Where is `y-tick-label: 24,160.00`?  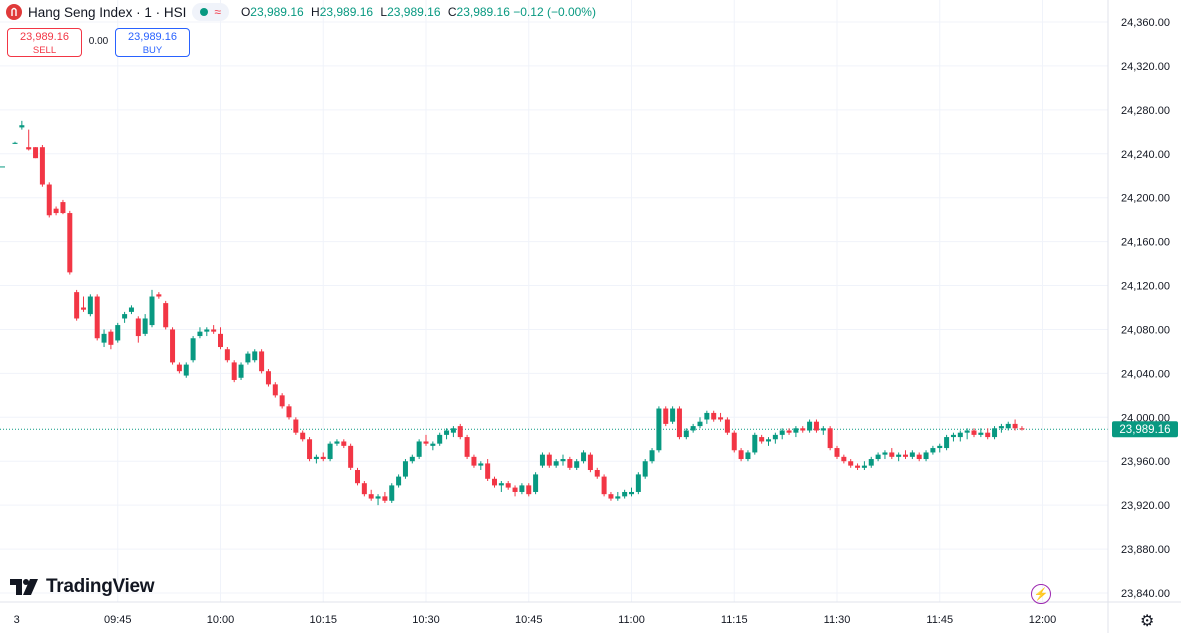 y-tick-label: 24,160.00 is located at coordinates (1145, 243).